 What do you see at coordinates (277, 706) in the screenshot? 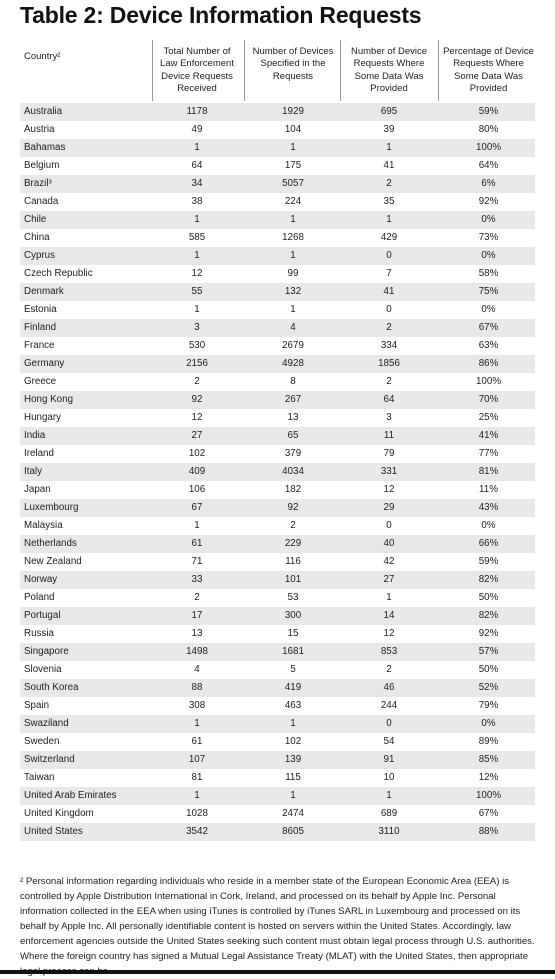
I see `table-row: Spain 308 463 244 79%` at bounding box center [277, 706].